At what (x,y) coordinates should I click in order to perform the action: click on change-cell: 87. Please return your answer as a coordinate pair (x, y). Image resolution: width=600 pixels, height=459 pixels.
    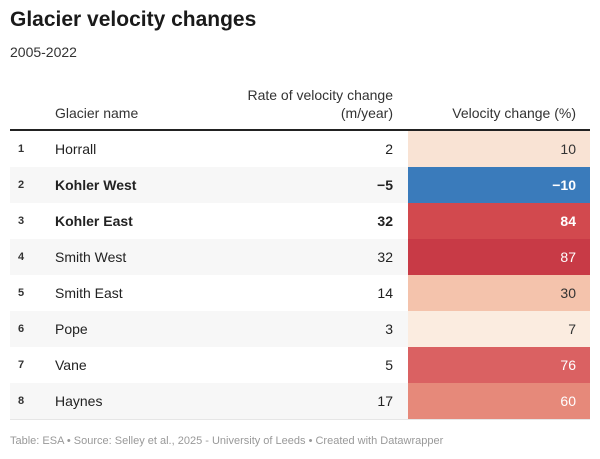
    Looking at the image, I should click on (499, 257).